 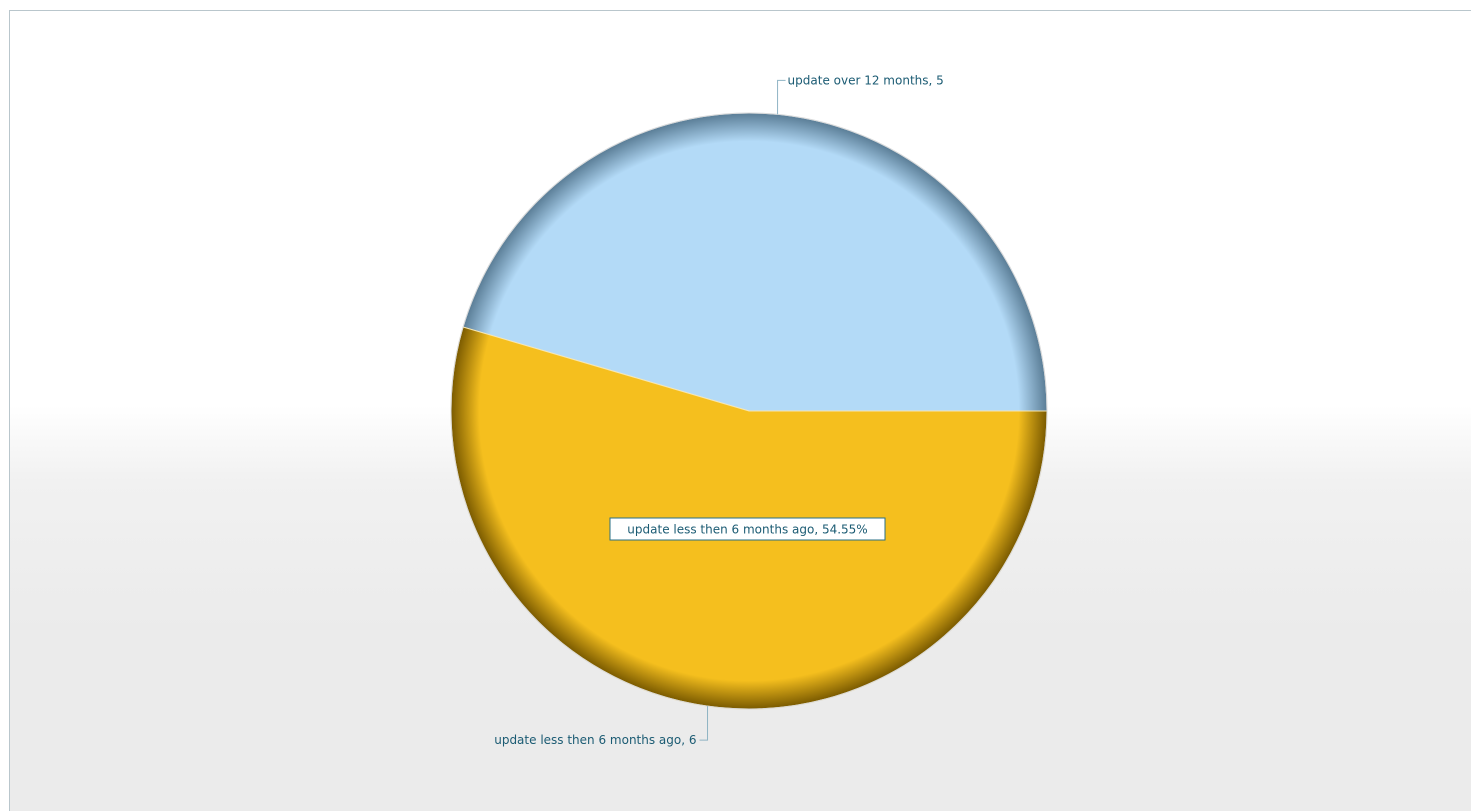 What do you see at coordinates (601, 726) in the screenshot?
I see `data-label-1: update less then 6 months ago, 6` at bounding box center [601, 726].